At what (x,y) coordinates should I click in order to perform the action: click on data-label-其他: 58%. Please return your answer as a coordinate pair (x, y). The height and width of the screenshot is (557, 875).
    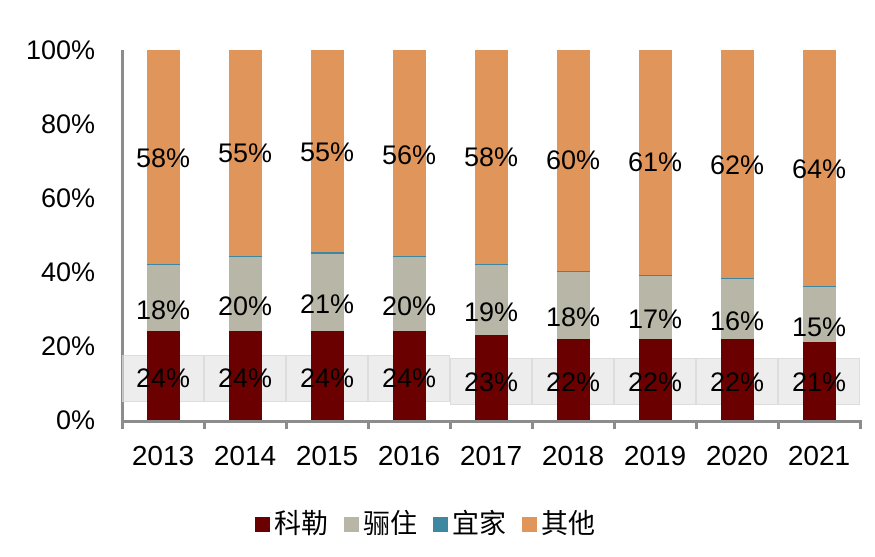
    Looking at the image, I should click on (491, 157).